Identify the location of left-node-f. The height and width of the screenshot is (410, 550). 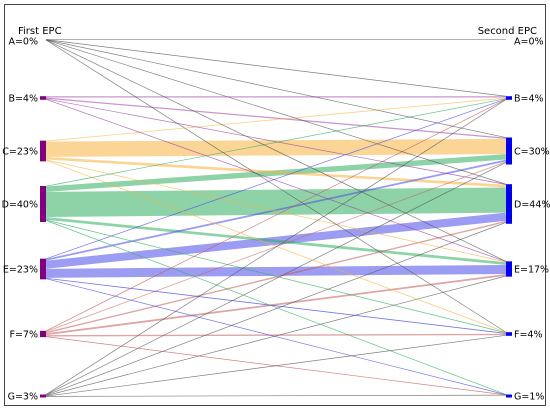
(43, 334).